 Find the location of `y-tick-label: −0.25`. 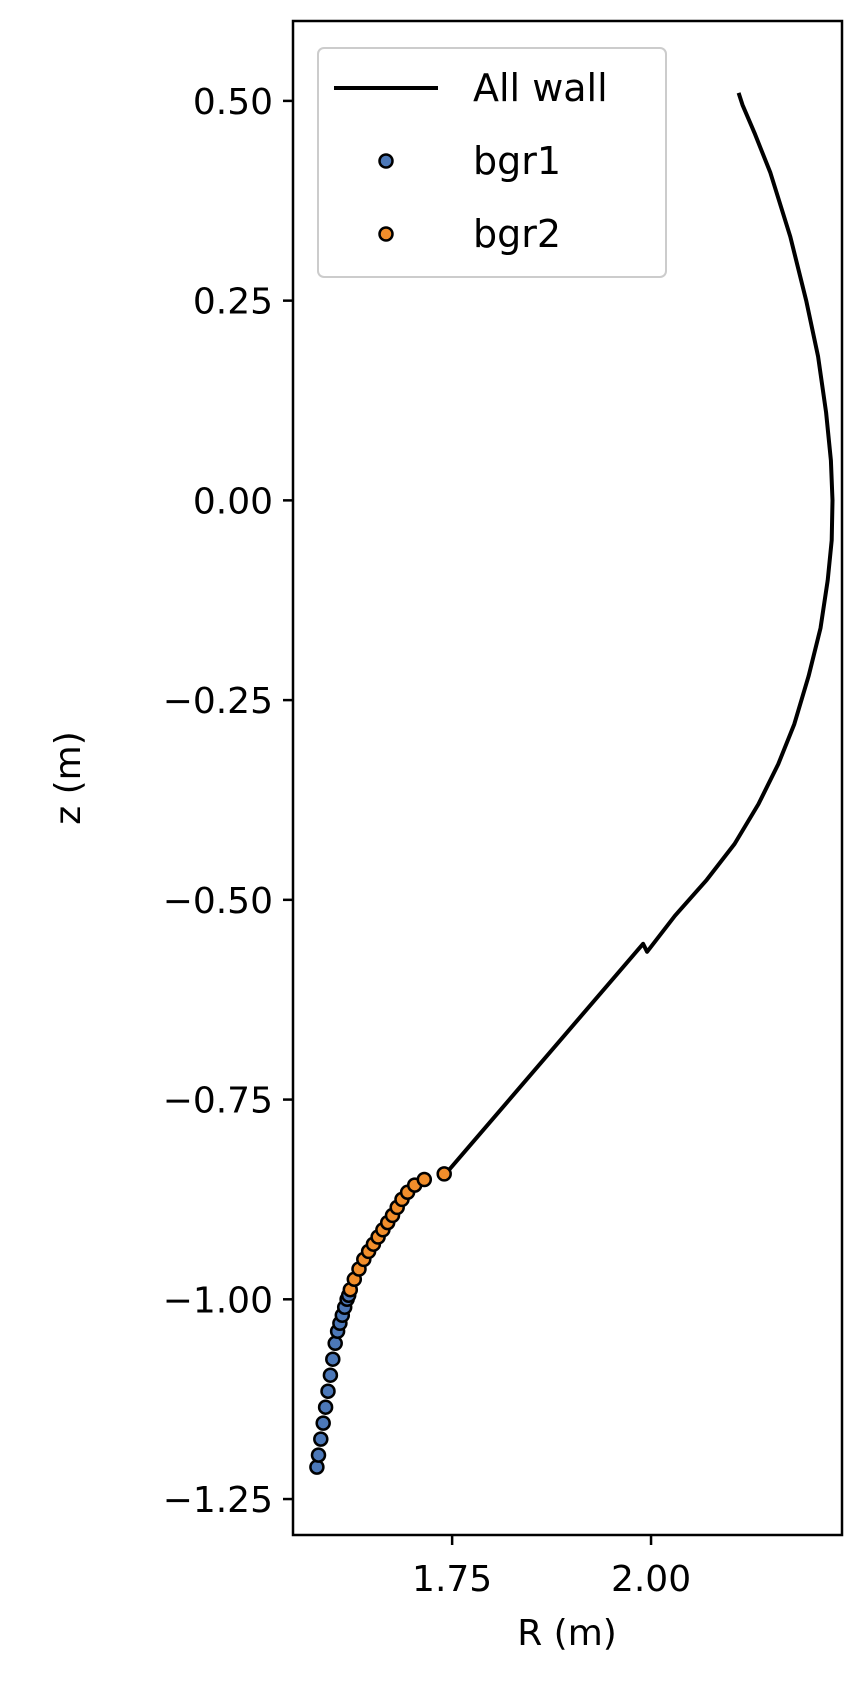

y-tick-label: −0.25 is located at coordinates (218, 701).